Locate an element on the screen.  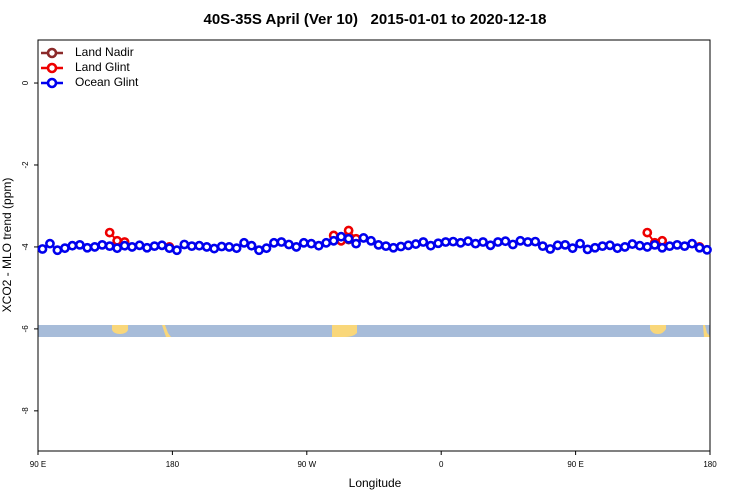
legend-label: Land Glint is located at coordinates (102, 67).